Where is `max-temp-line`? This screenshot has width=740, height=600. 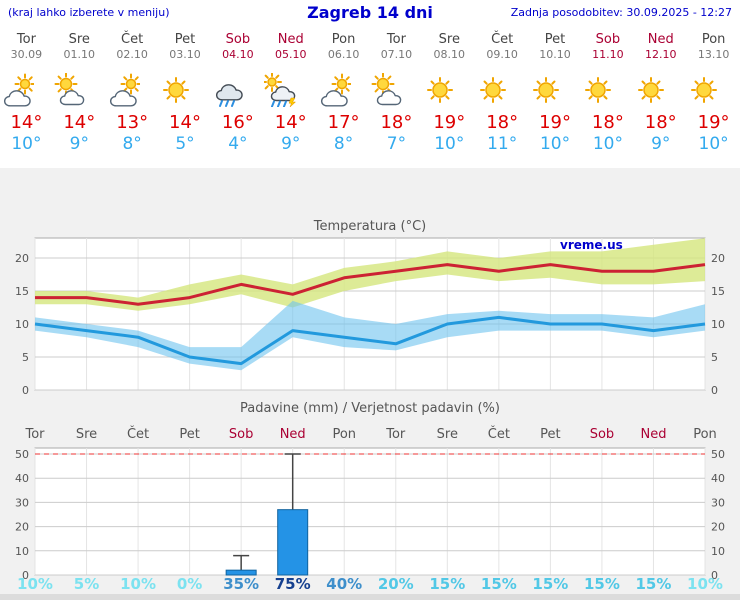 max-temp-line is located at coordinates (370, 284).